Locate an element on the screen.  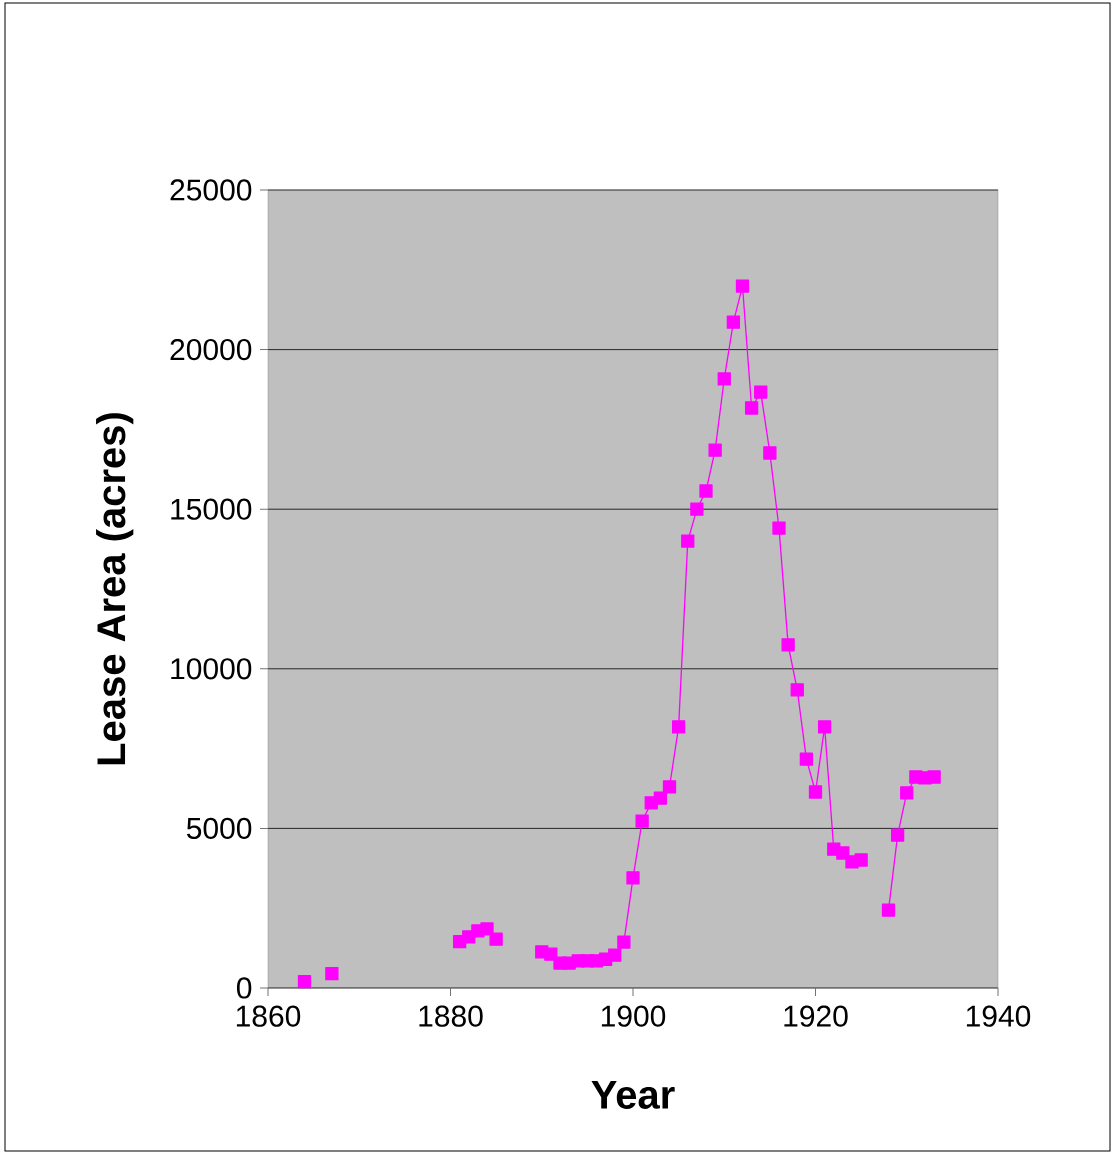
x-tick-label: 1920 is located at coordinates (816, 1016).